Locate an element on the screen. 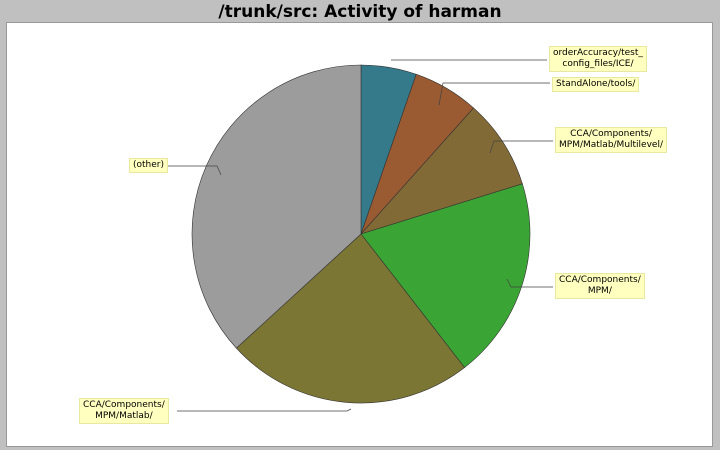 The image size is (720, 450). slice-label: CCA/Components/ MPM/Matlab/Multilevel/ is located at coordinates (611, 140).